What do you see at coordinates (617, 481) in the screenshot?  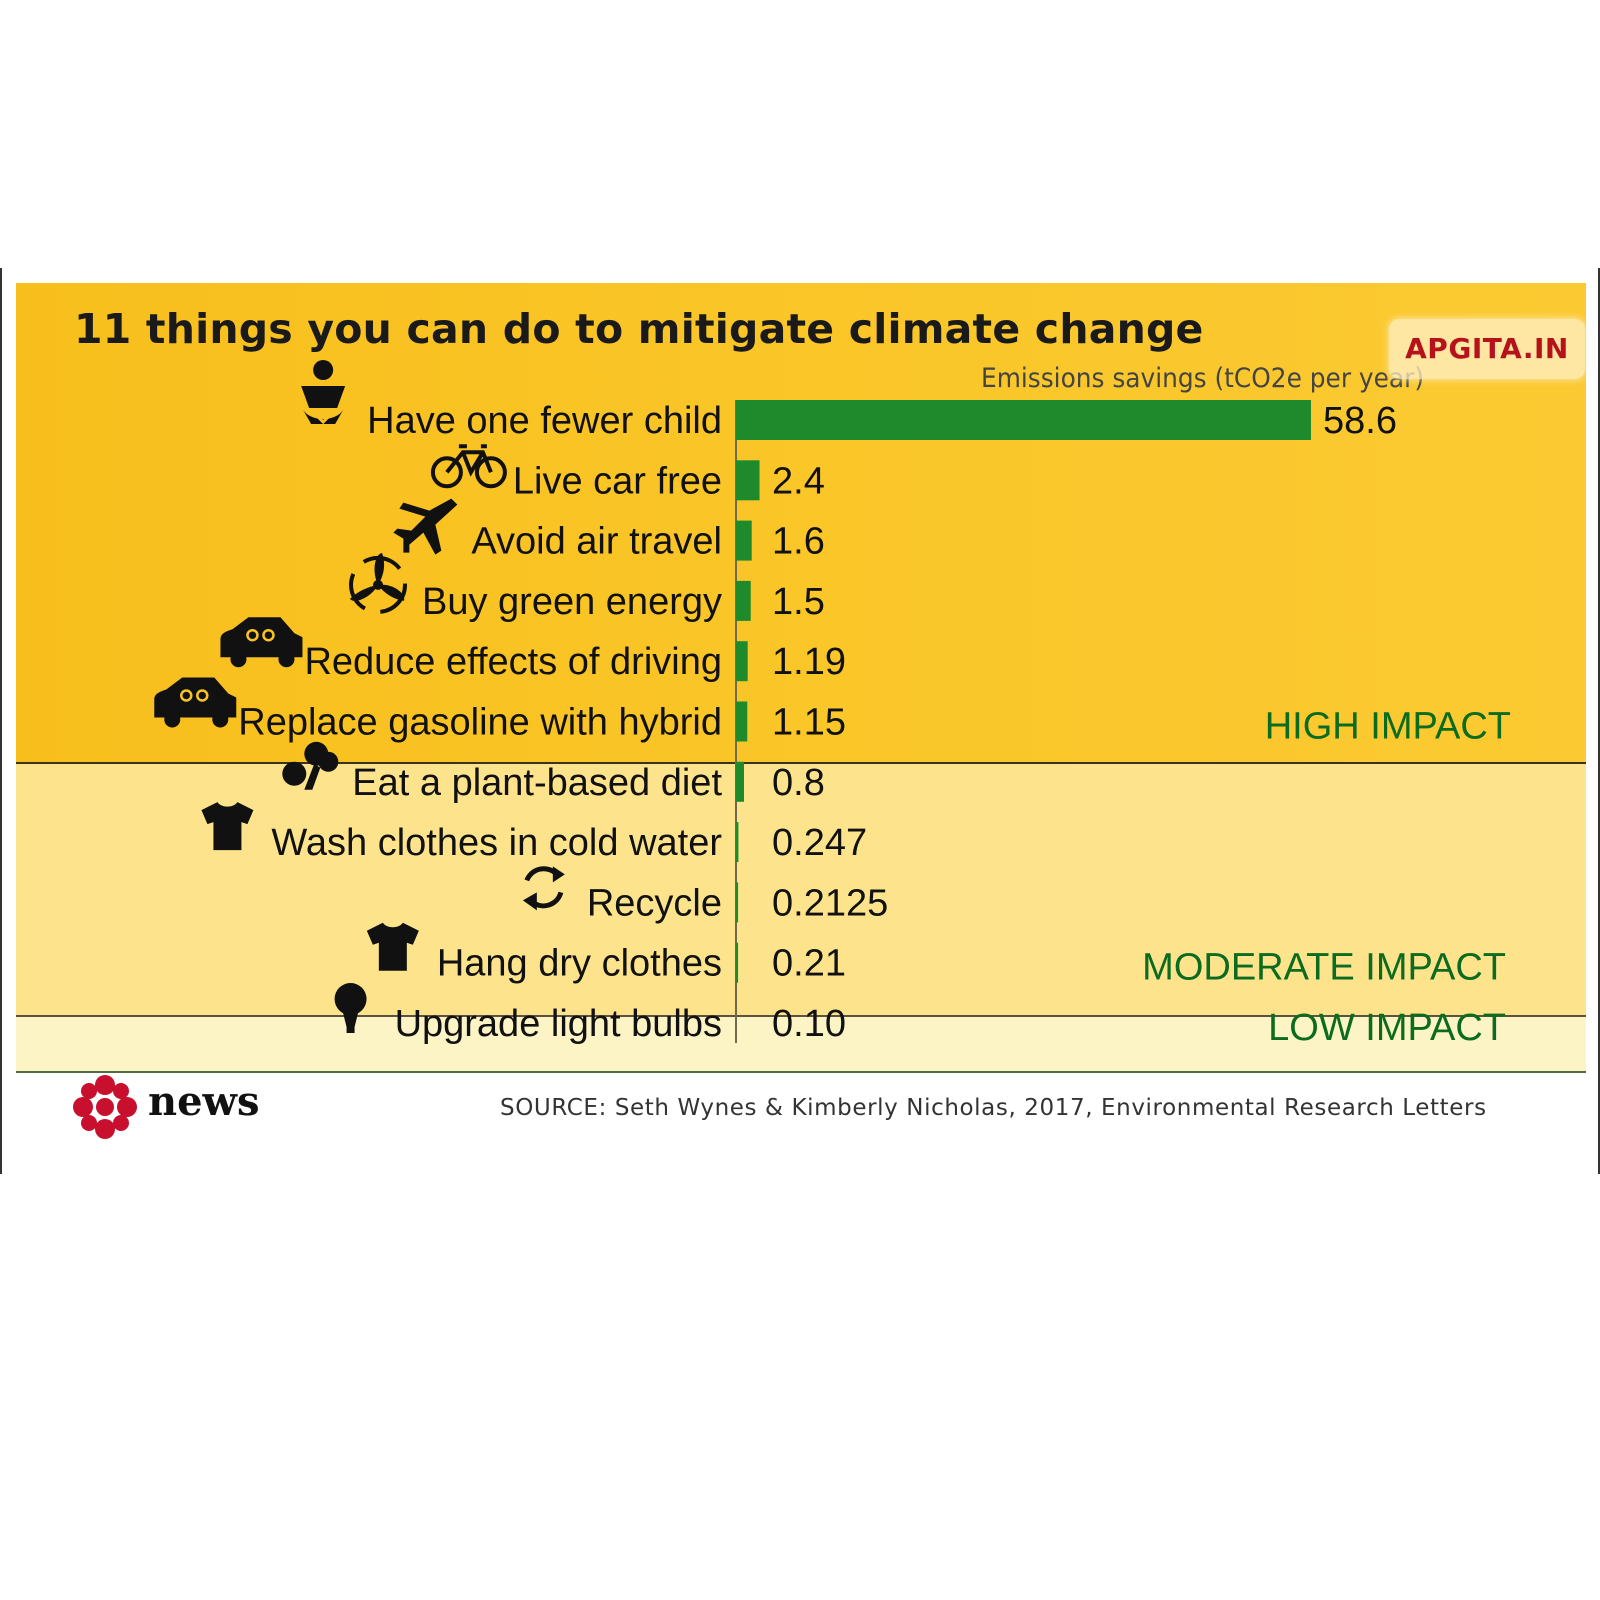 I see `category-label-2: Live car free` at bounding box center [617, 481].